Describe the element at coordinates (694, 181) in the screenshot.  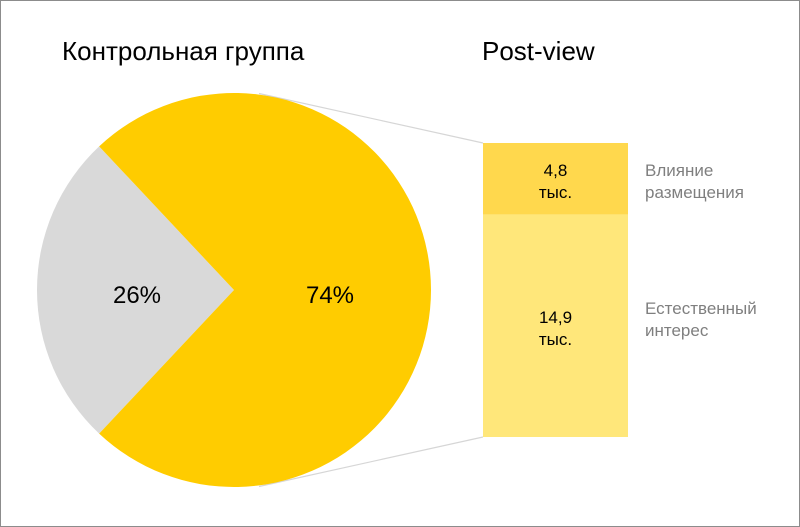
I see `segment-side-label-0: Влияние размещения` at that location.